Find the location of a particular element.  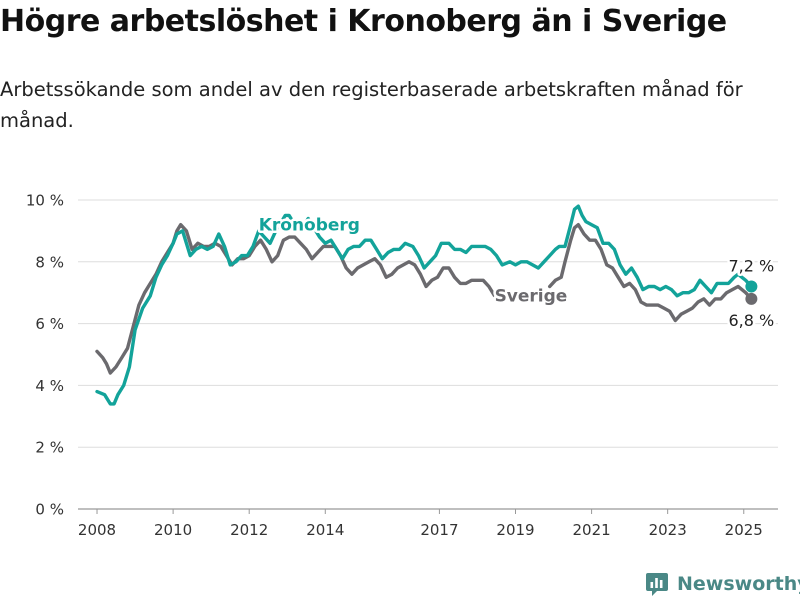

end-point-kronoberg is located at coordinates (751, 286).